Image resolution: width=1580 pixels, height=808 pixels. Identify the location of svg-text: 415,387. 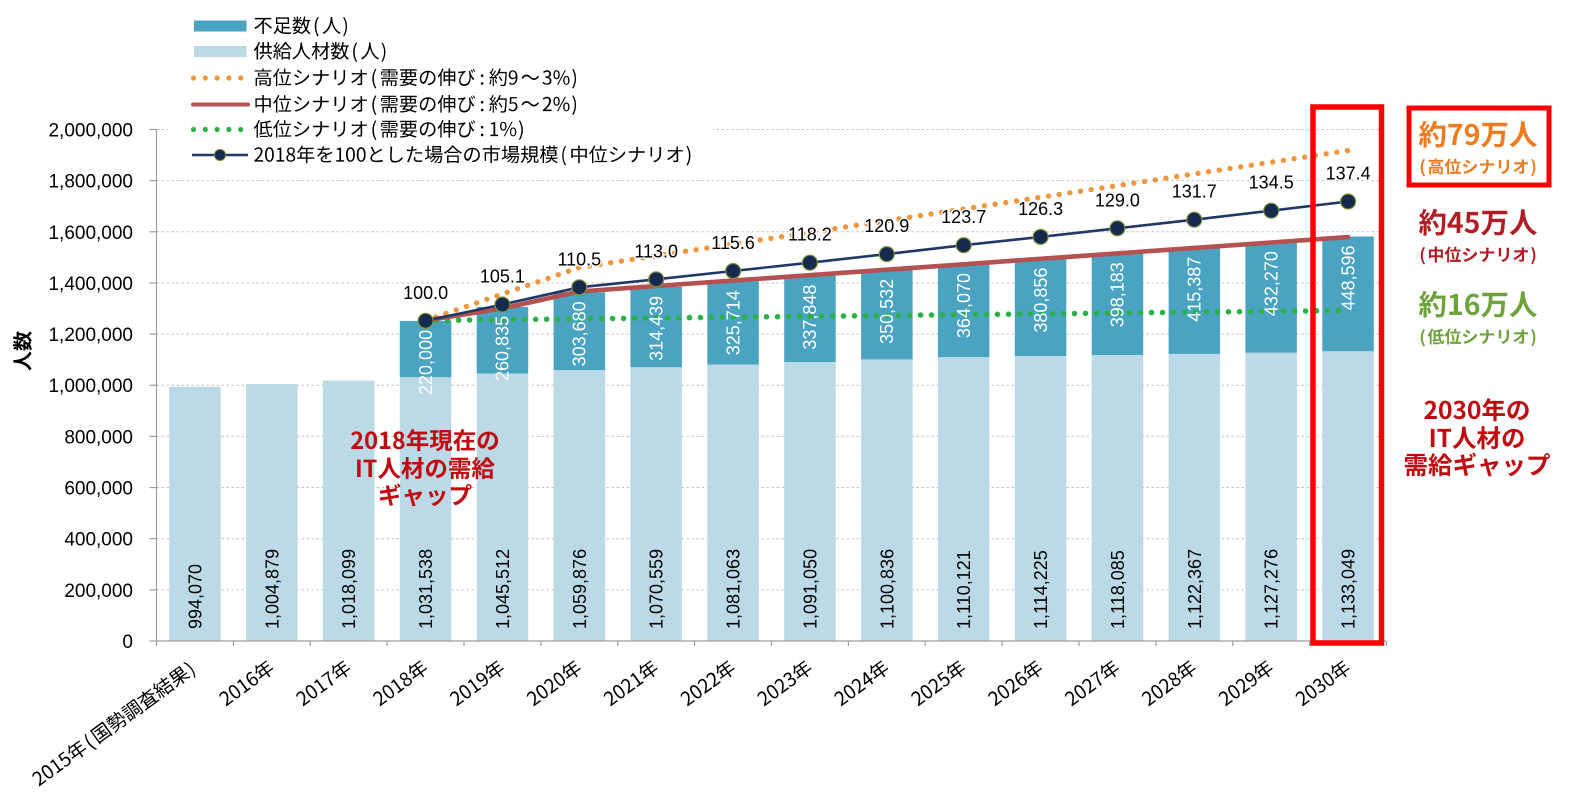
(1195, 289).